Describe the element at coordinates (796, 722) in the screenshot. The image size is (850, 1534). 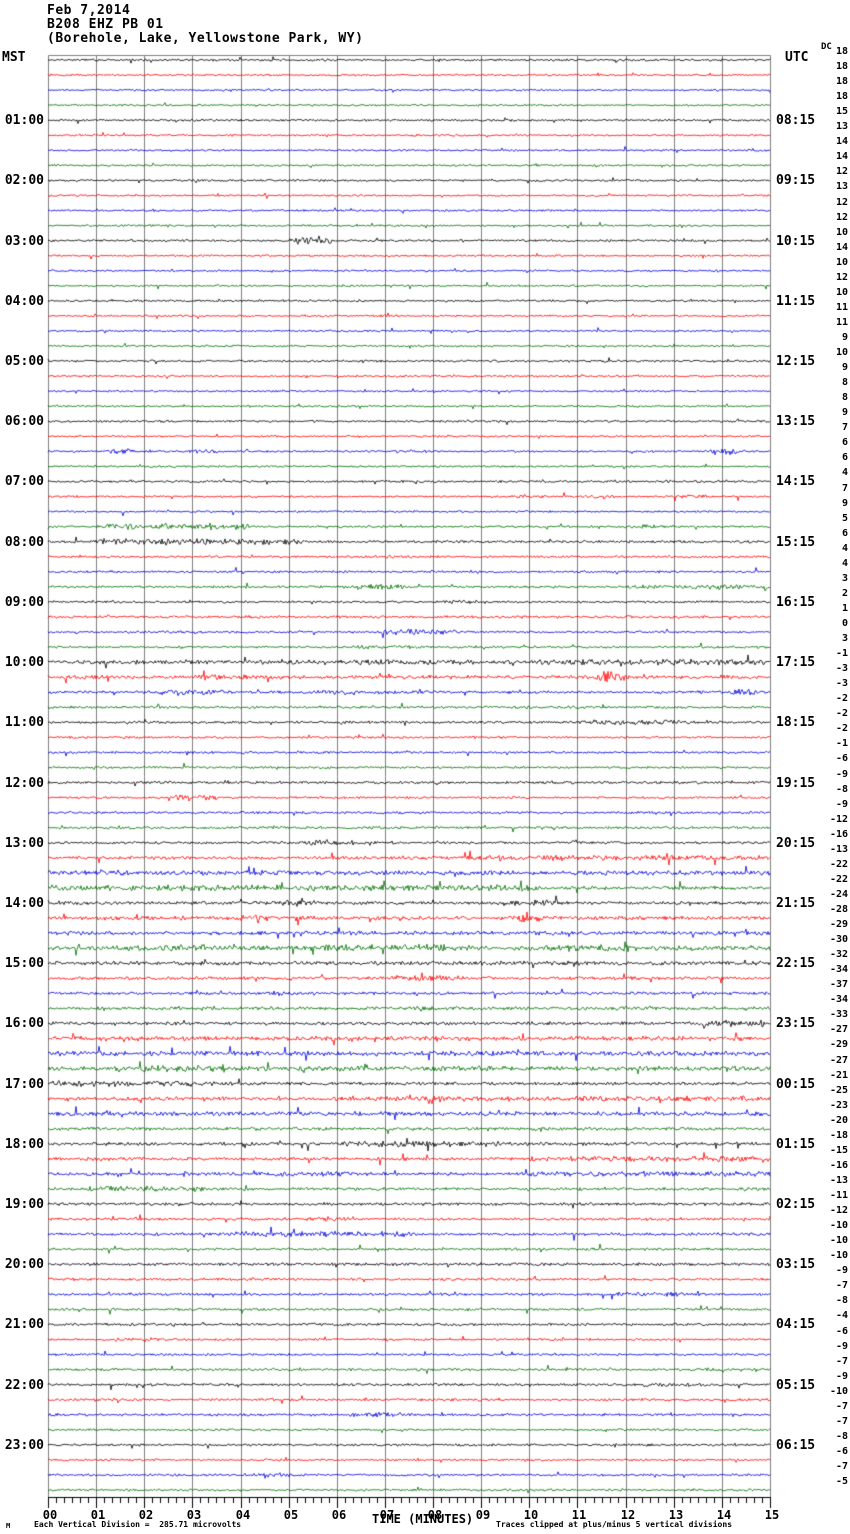
I see `utc-hour-label: 18:15` at that location.